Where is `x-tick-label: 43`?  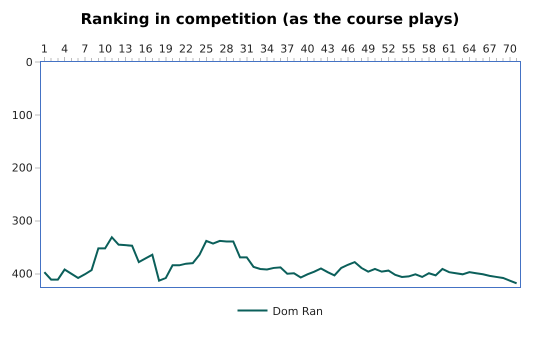
x-tick-label: 43 is located at coordinates (327, 49).